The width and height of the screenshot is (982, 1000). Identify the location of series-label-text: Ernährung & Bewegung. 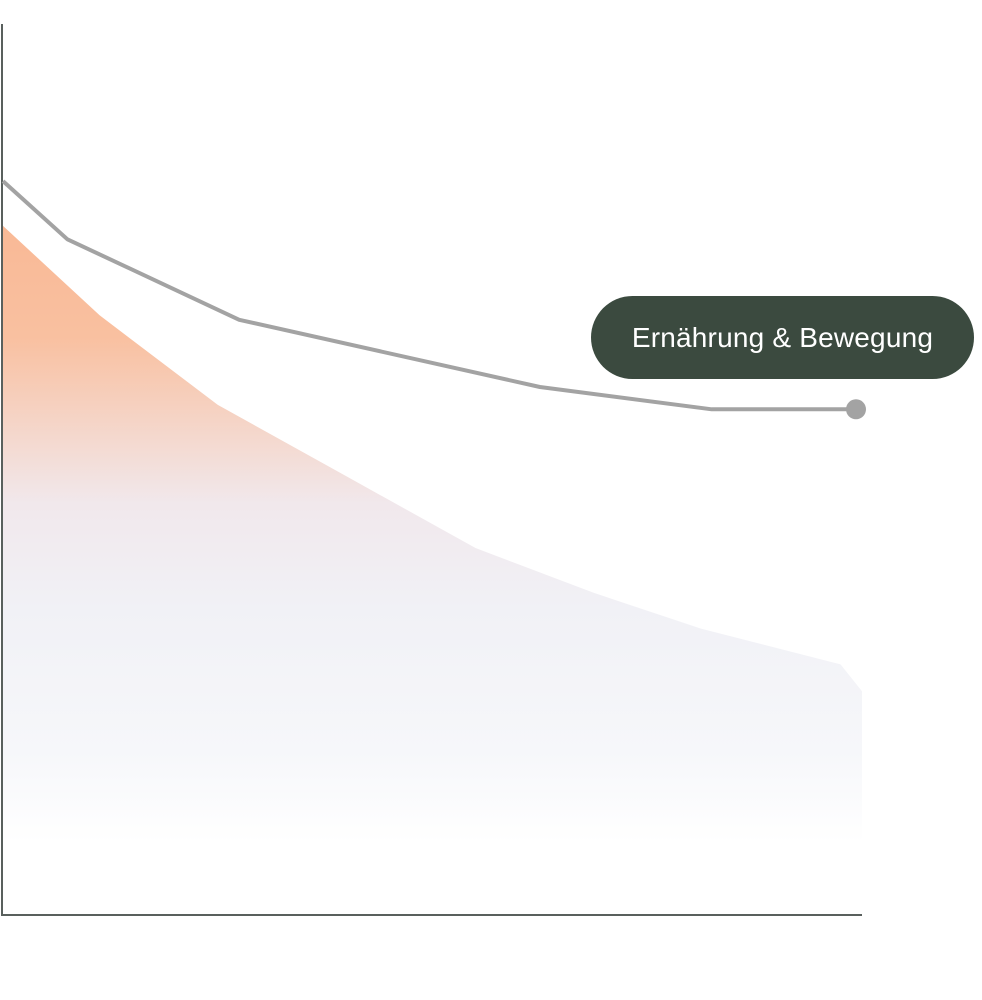
(782, 337).